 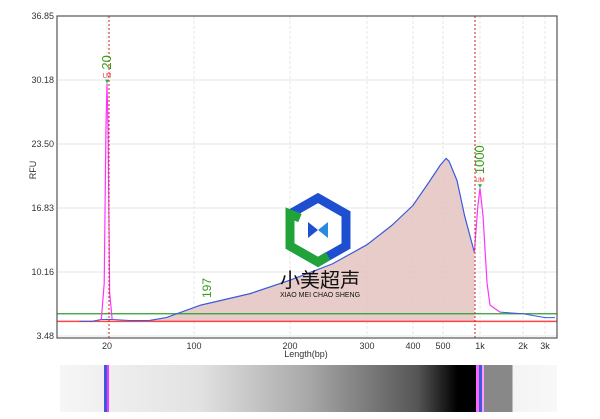 What do you see at coordinates (207, 288) in the screenshot?
I see `peak-size-label: 197` at bounding box center [207, 288].